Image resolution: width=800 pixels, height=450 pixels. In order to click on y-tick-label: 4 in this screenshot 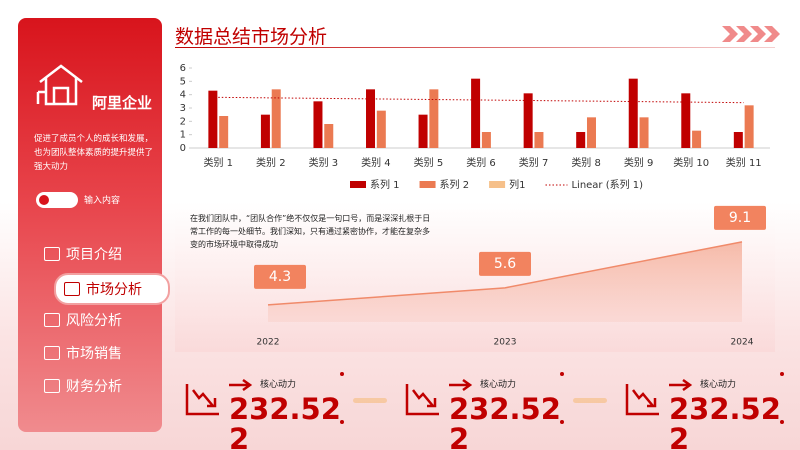, I will do `click(183, 95)`.